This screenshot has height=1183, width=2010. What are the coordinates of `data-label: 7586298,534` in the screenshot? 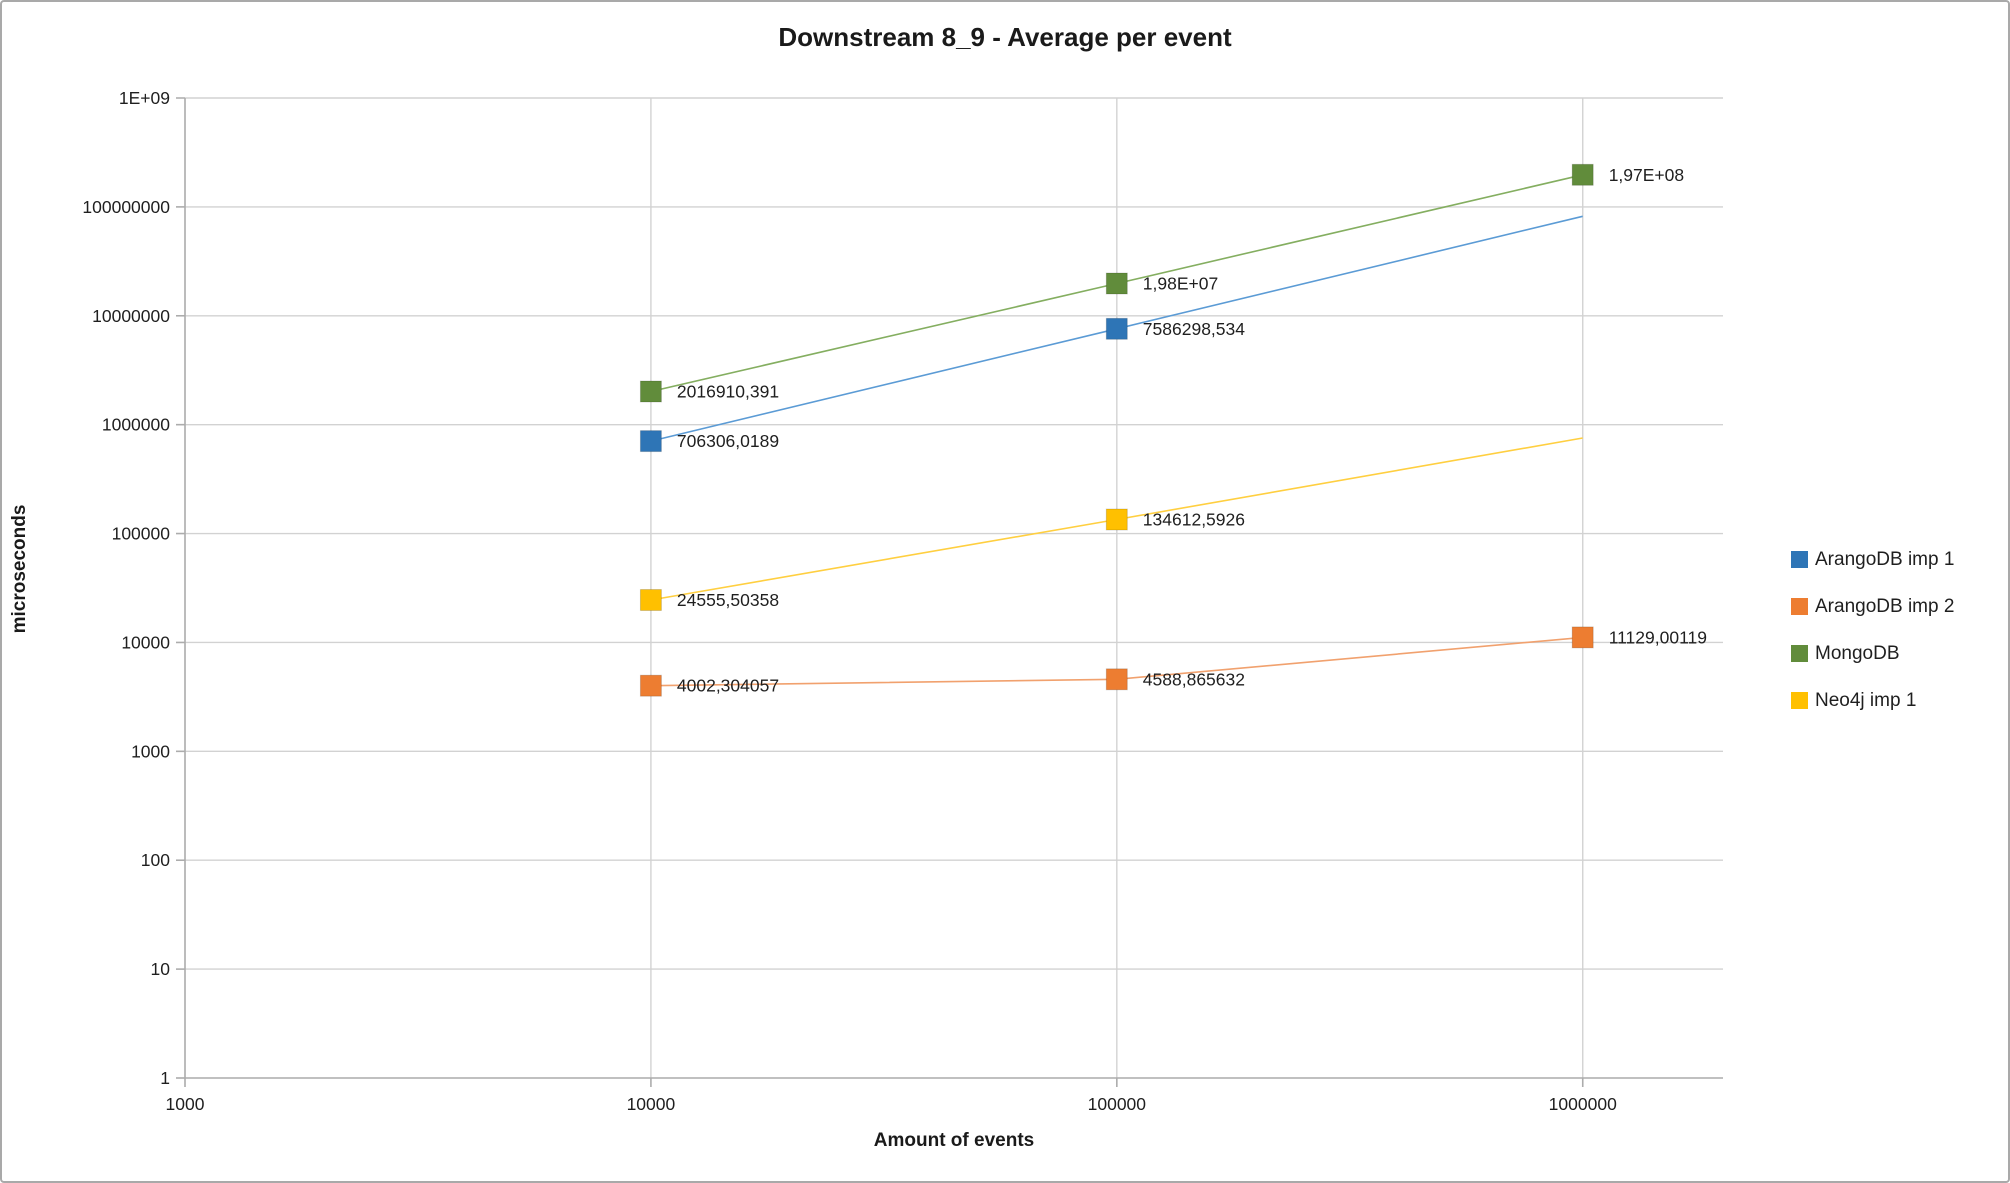 It's located at (1194, 329).